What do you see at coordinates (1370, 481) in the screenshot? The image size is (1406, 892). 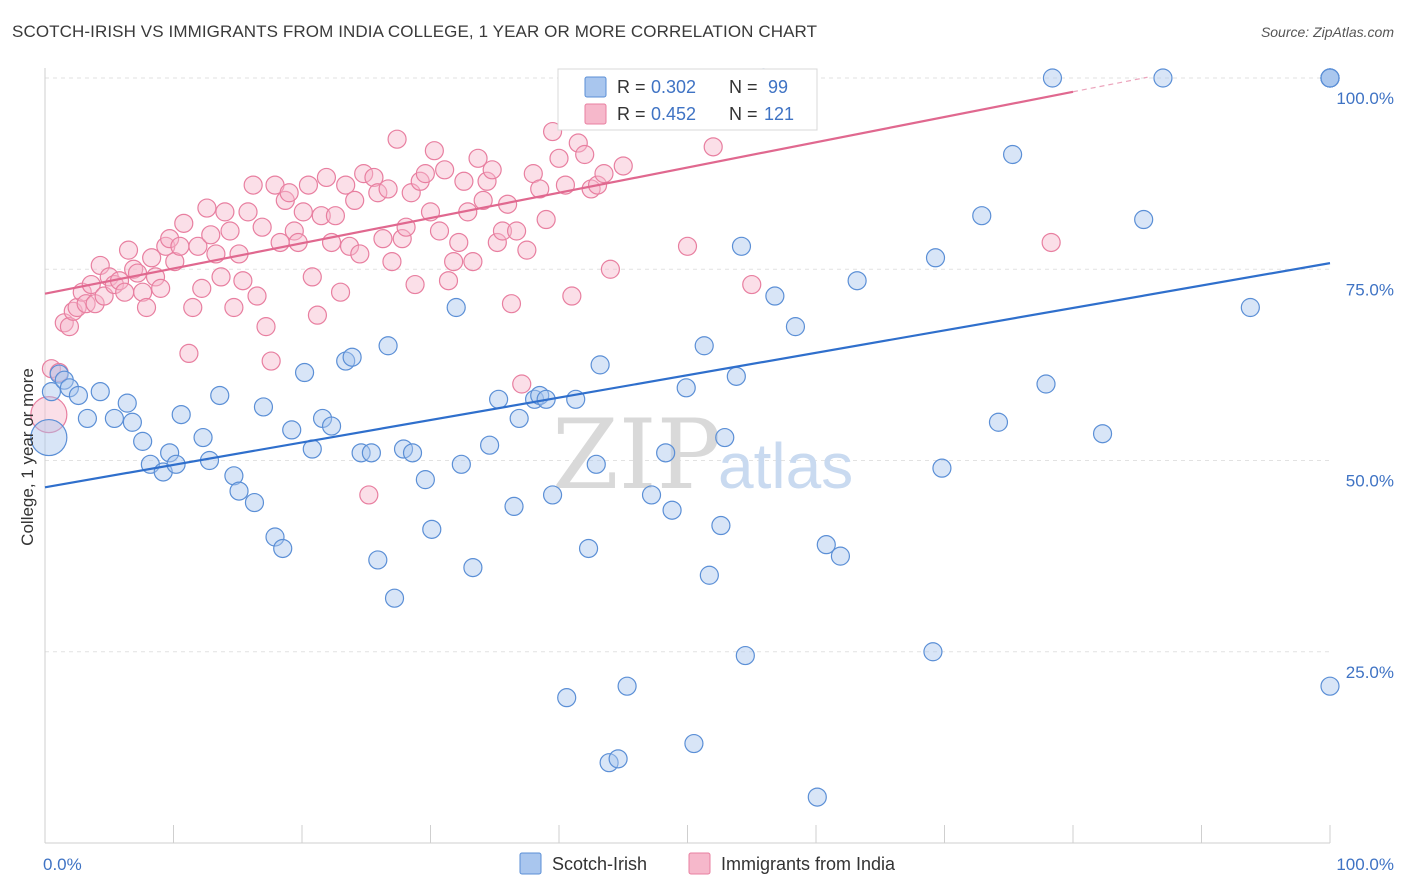 I see `y-tick-label: 50.0%` at bounding box center [1370, 481].